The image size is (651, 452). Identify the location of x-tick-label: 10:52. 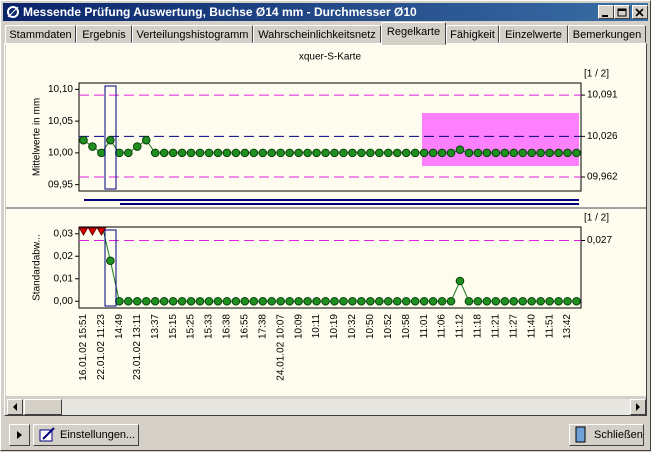
(388, 326).